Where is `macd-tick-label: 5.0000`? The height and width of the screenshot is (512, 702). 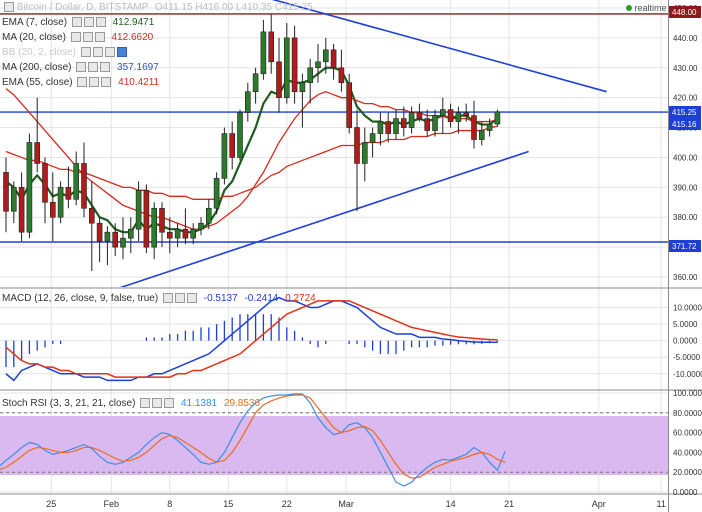
macd-tick-label: 5.0000 is located at coordinates (685, 324).